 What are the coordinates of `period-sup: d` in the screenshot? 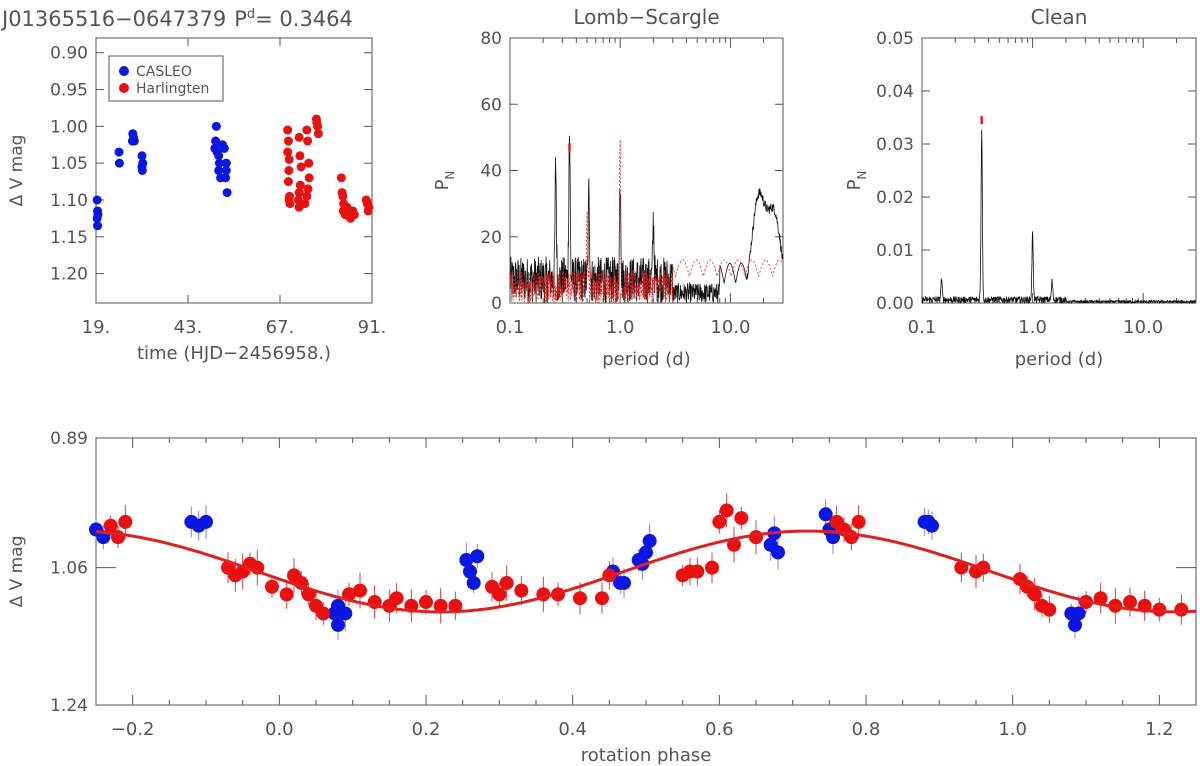 It's located at (251, 14).